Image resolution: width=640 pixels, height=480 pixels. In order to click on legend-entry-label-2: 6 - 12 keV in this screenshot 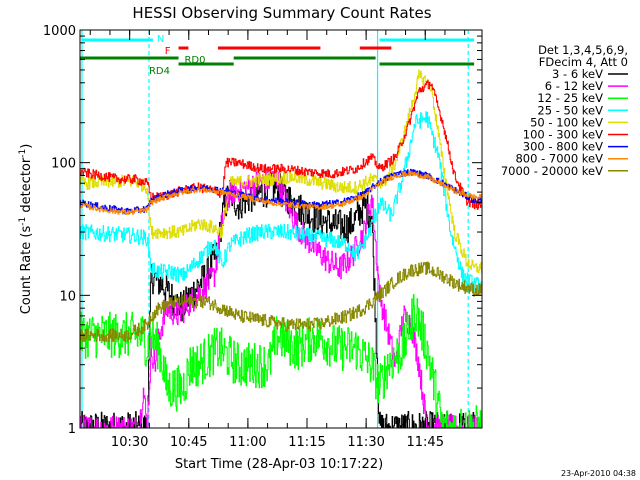, I will do `click(574, 86)`.